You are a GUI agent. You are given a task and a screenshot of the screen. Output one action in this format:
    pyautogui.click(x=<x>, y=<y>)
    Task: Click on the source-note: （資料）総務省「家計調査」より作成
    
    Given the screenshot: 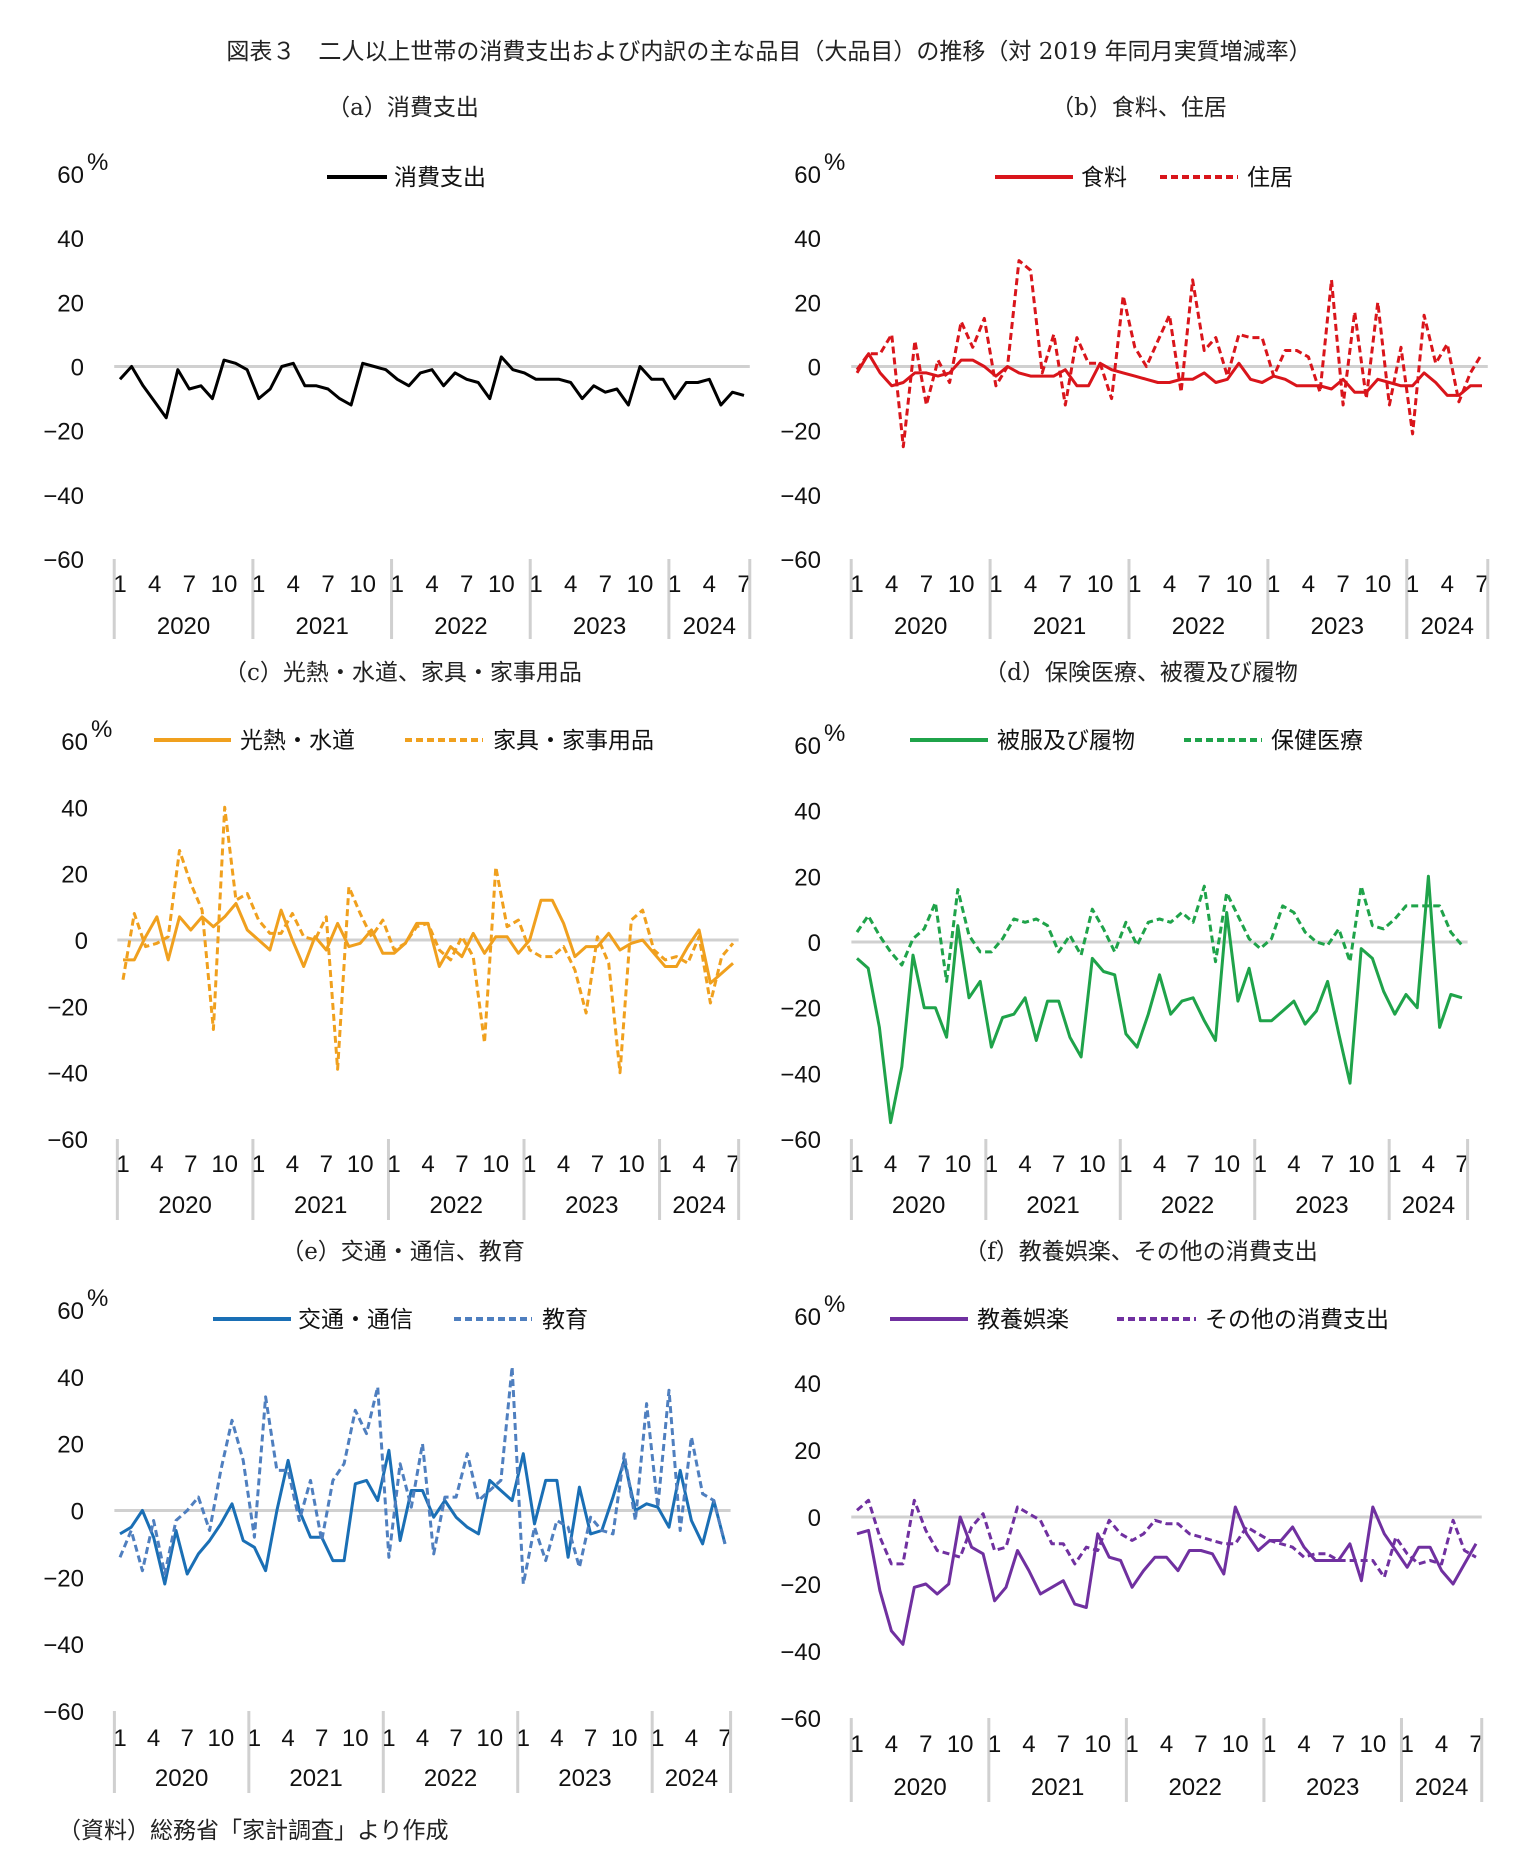 What is the action you would take?
    pyautogui.click(x=253, y=1831)
    